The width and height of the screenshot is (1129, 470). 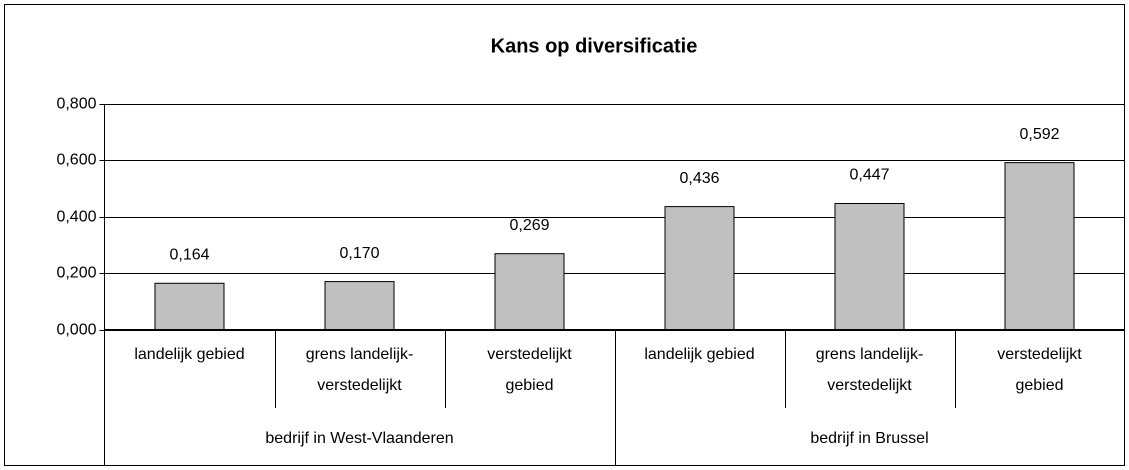 I want to click on chart-title: Kans op diversificatie, so click(x=594, y=46).